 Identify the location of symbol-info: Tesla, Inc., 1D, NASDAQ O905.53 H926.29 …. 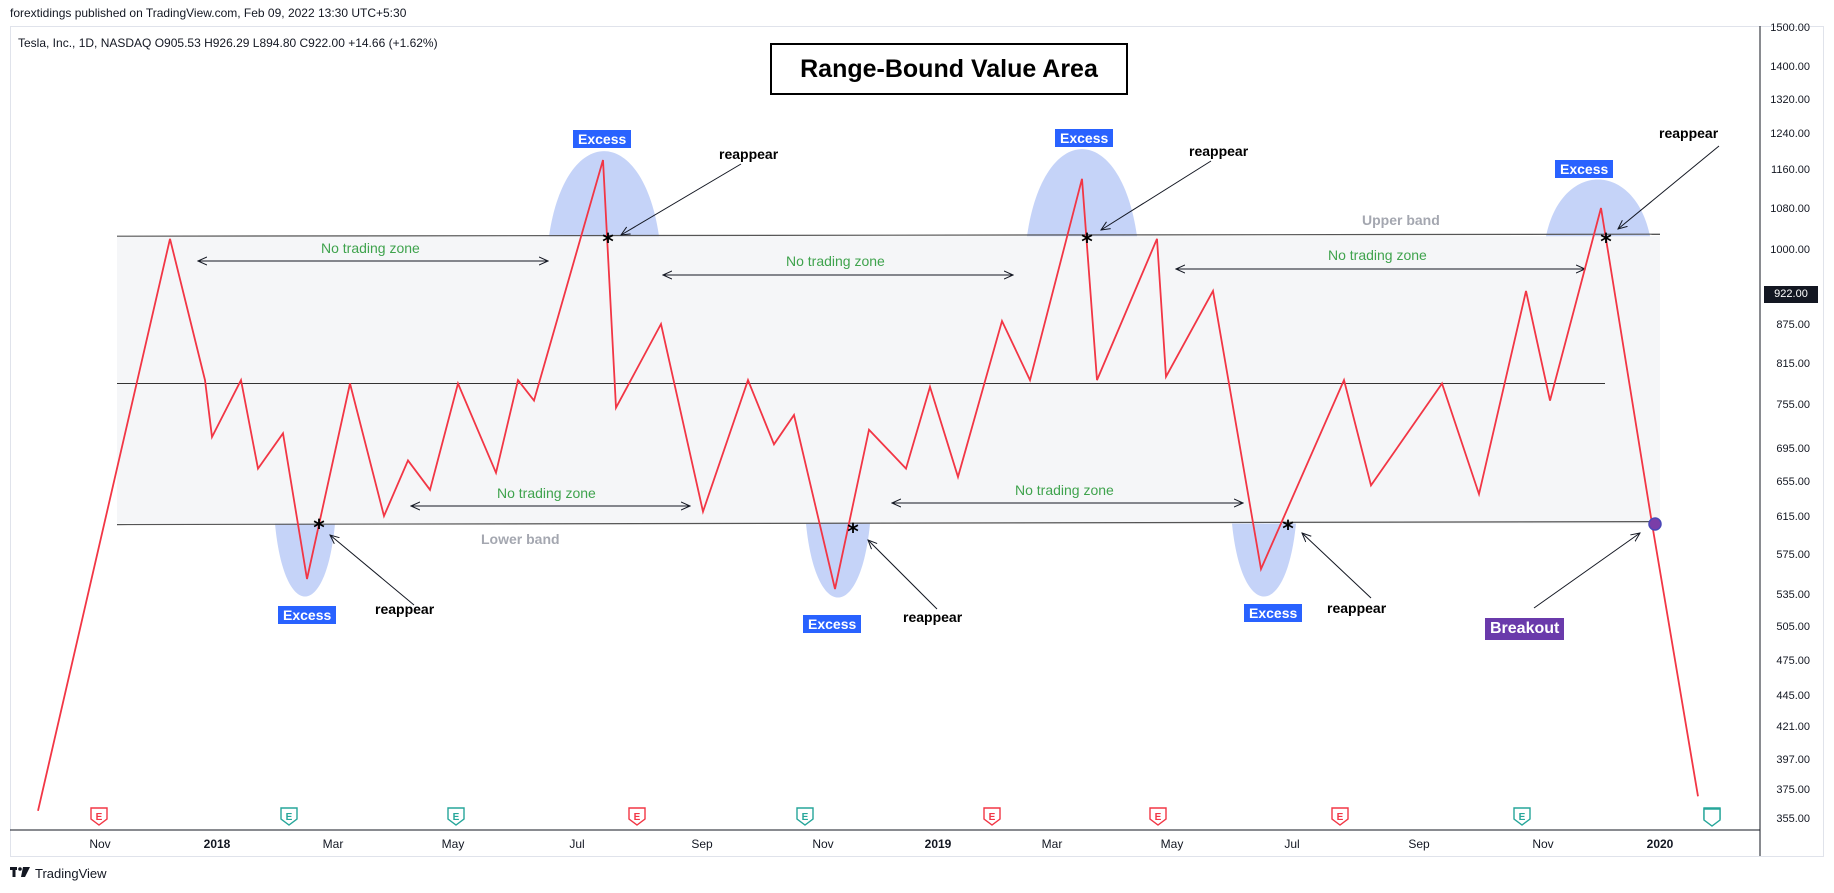
(228, 43).